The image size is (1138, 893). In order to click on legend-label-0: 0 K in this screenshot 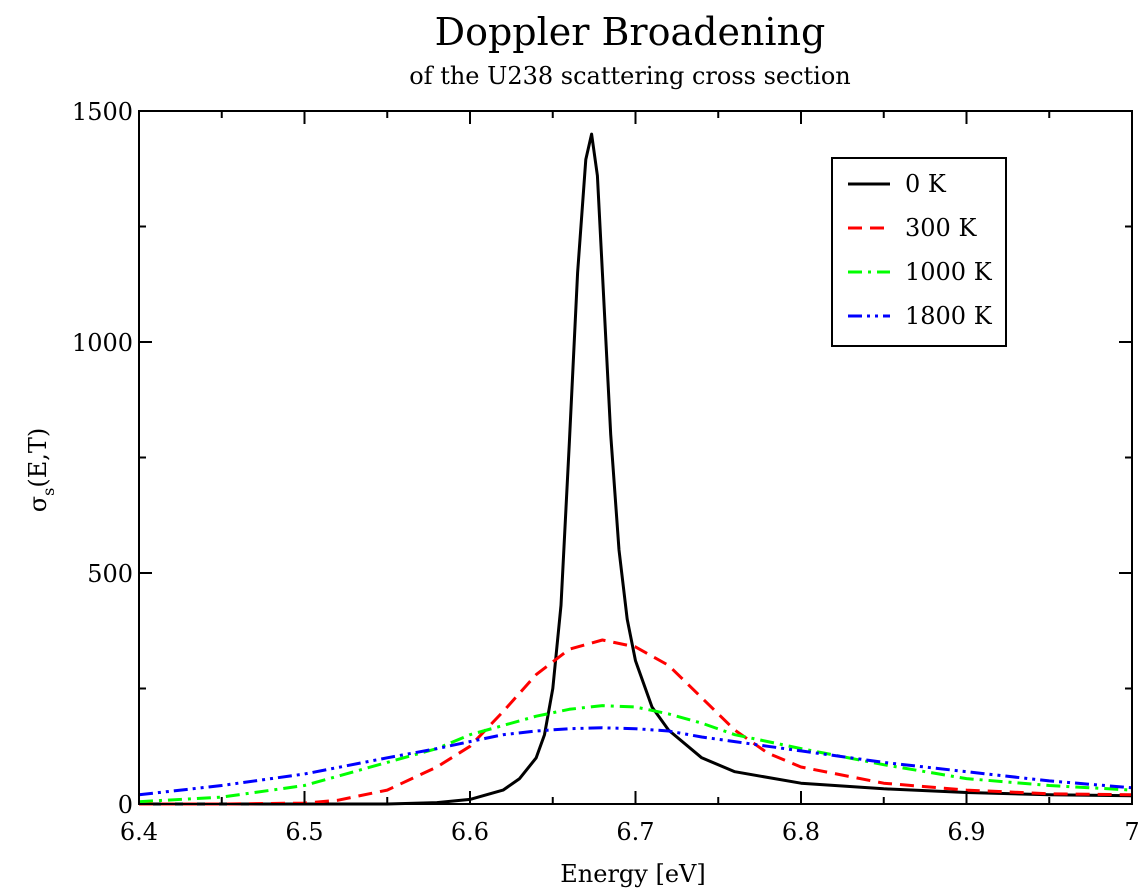, I will do `click(926, 184)`.